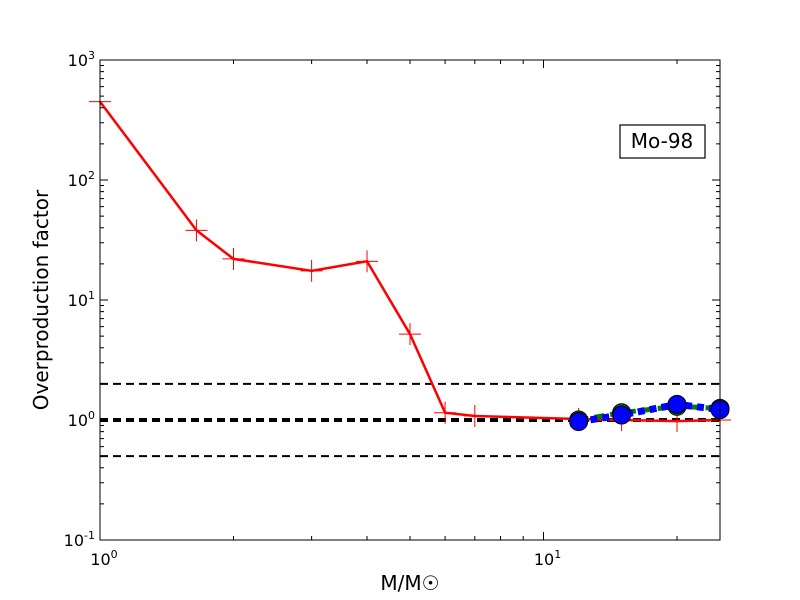 This screenshot has width=800, height=600. Describe the element at coordinates (547, 558) in the screenshot. I see `x-tick-label: 10¹` at that location.